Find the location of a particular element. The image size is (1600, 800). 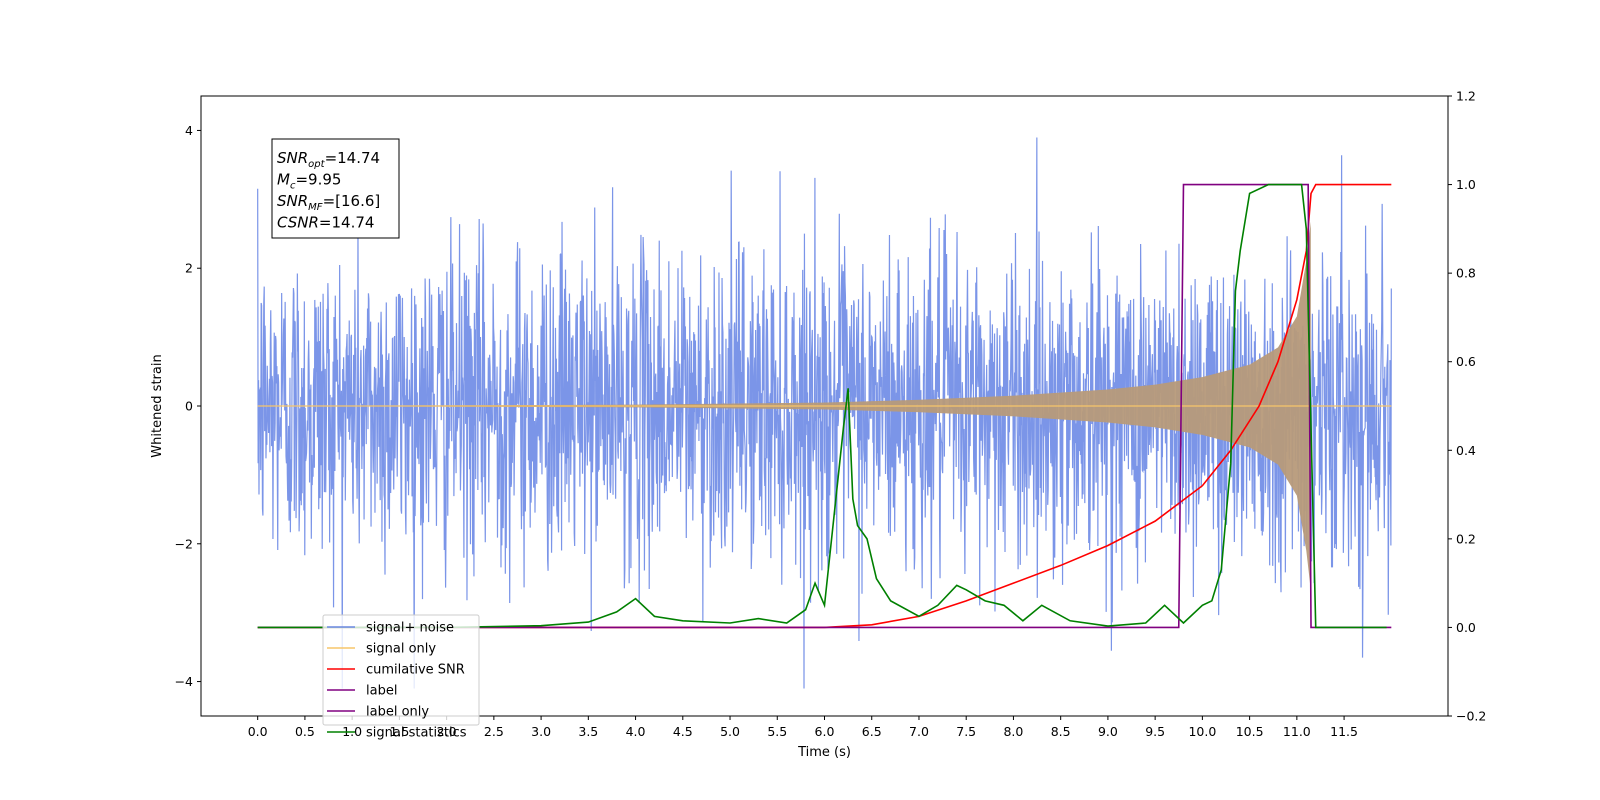

y2-tick-label: 0.8 is located at coordinates (1466, 273).